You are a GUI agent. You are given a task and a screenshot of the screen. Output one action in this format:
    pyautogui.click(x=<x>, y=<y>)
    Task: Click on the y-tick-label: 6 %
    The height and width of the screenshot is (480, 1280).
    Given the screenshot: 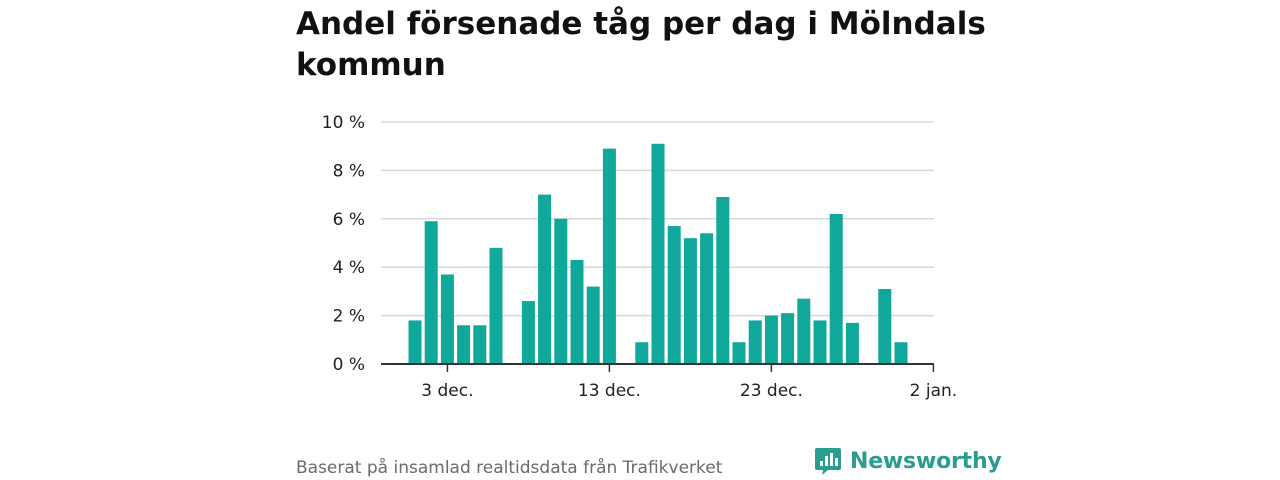 What is the action you would take?
    pyautogui.click(x=349, y=220)
    